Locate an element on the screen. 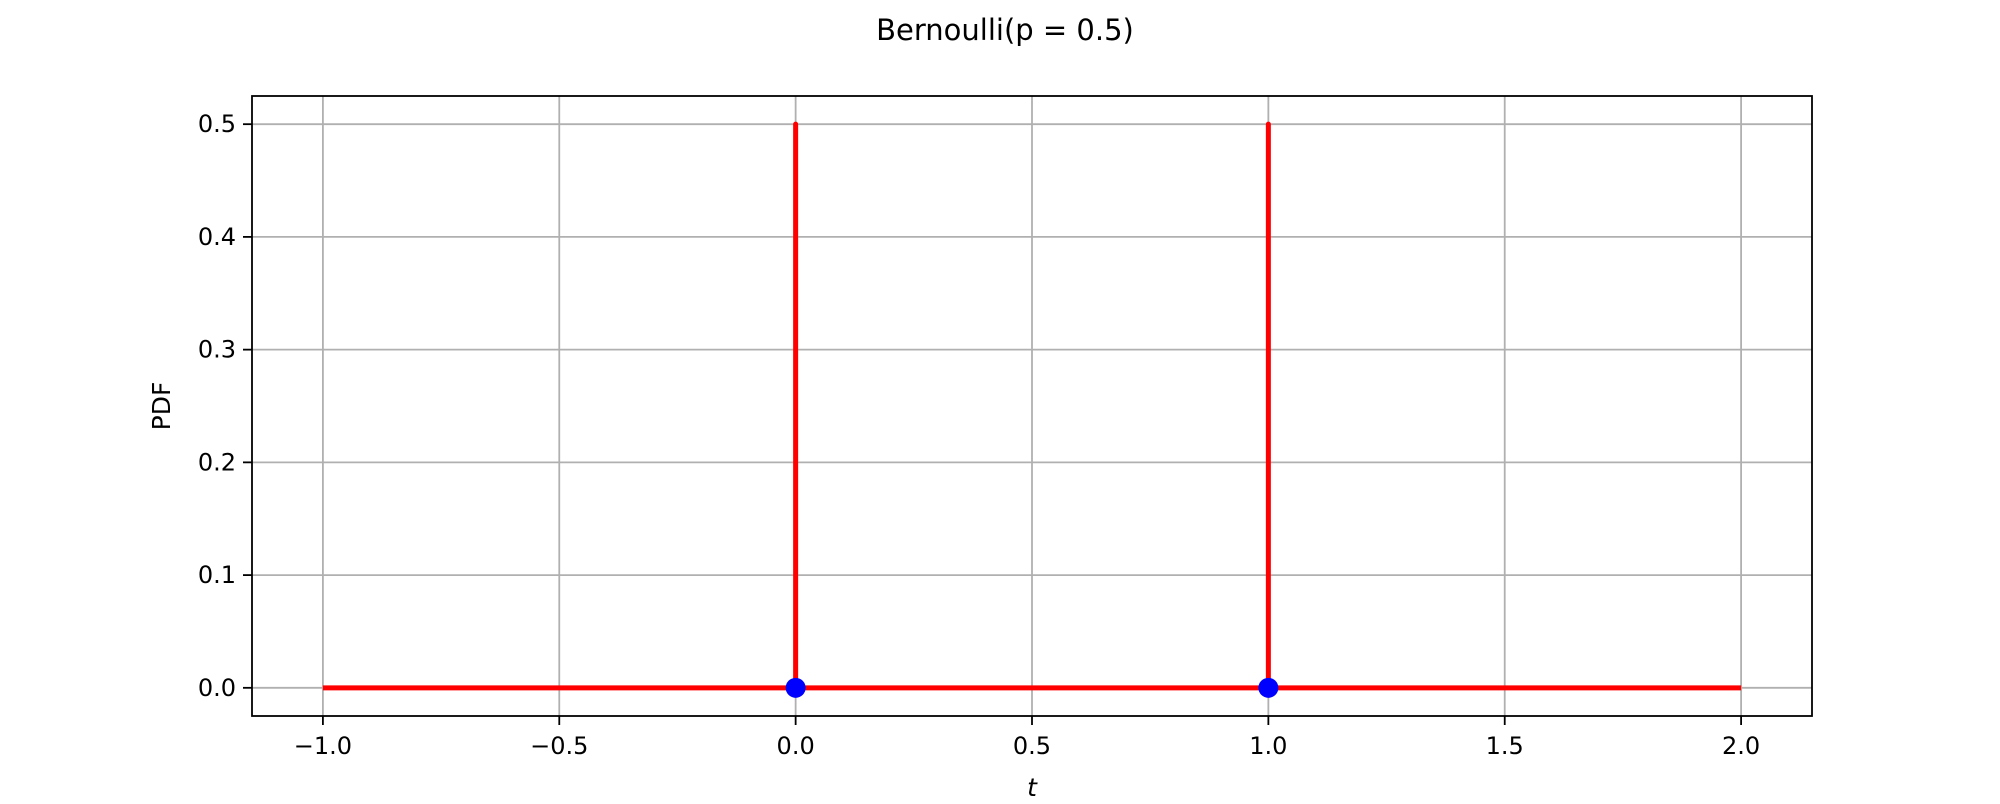  x-tick-label-5: 1.5 is located at coordinates (1505, 746).